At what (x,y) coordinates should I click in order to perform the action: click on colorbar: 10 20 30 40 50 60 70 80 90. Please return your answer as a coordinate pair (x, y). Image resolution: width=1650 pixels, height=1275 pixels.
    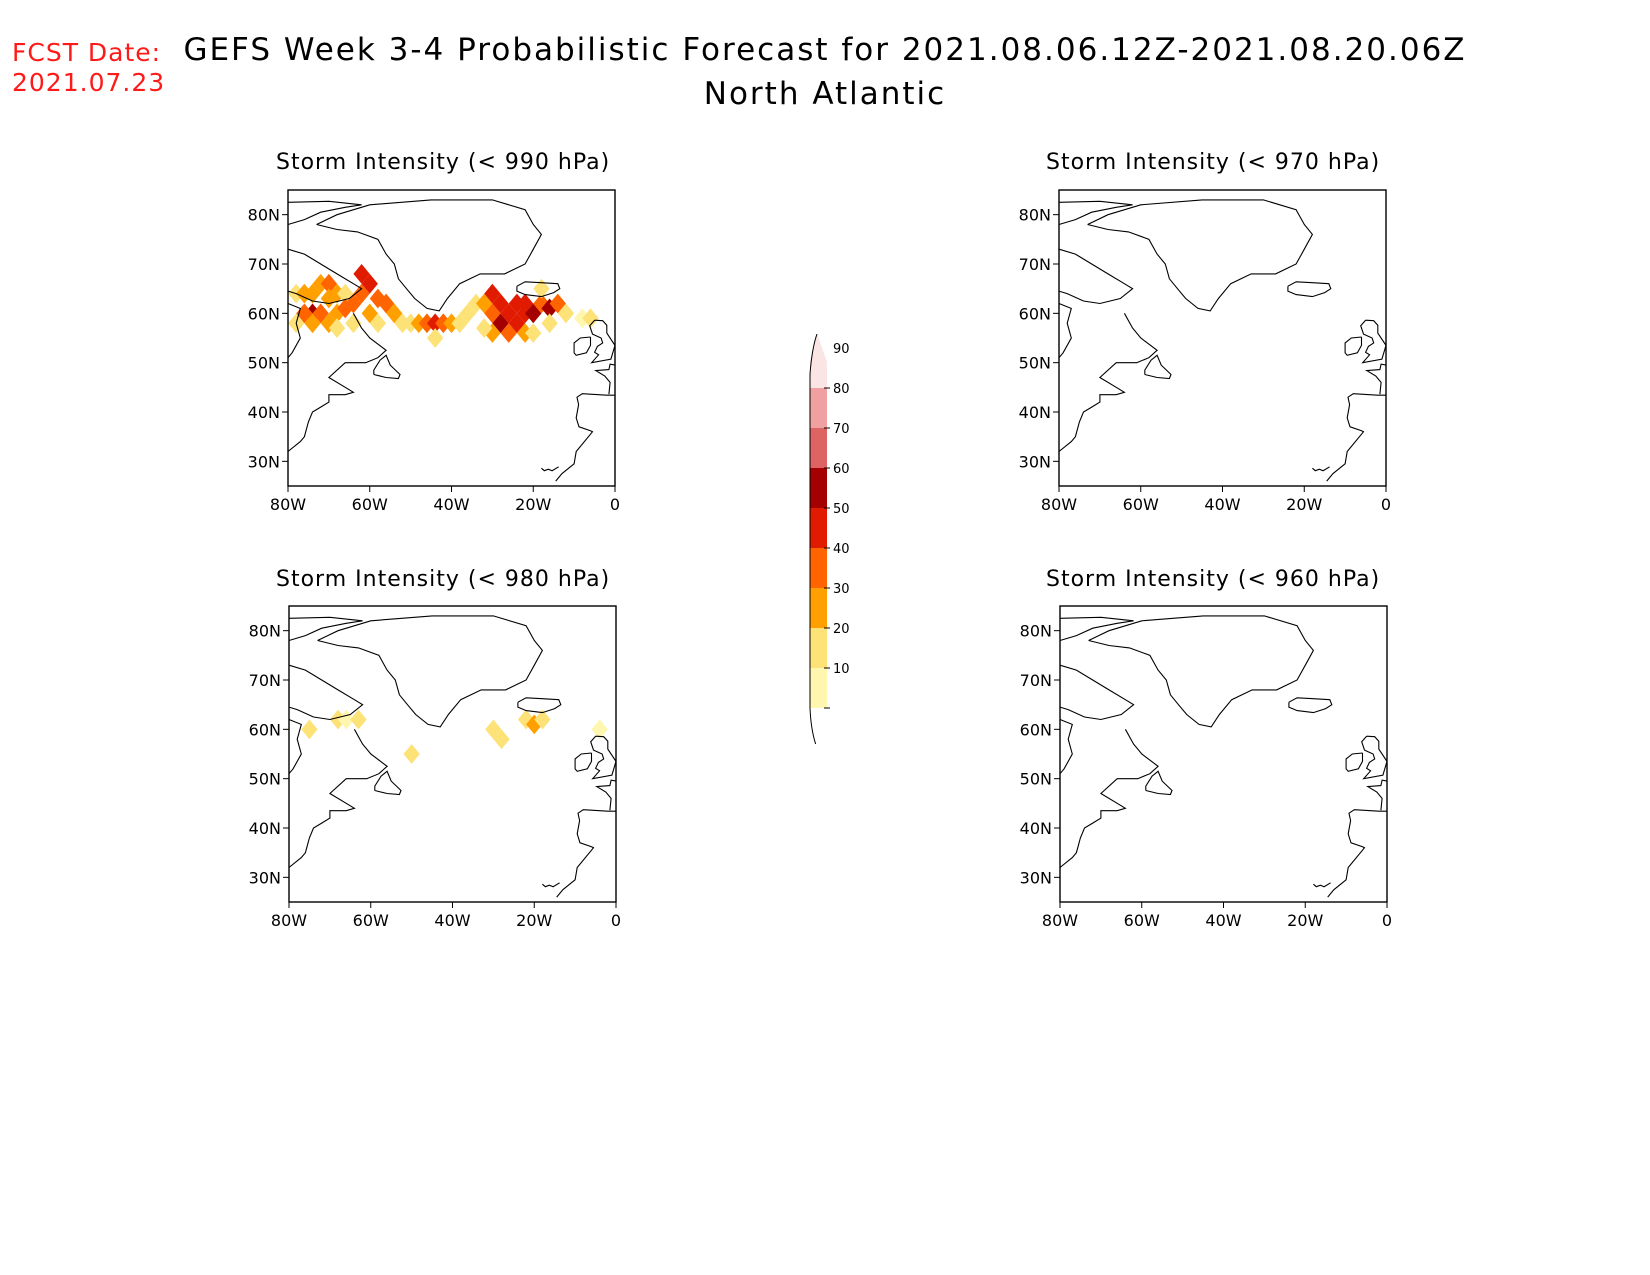
    Looking at the image, I should click on (835, 541).